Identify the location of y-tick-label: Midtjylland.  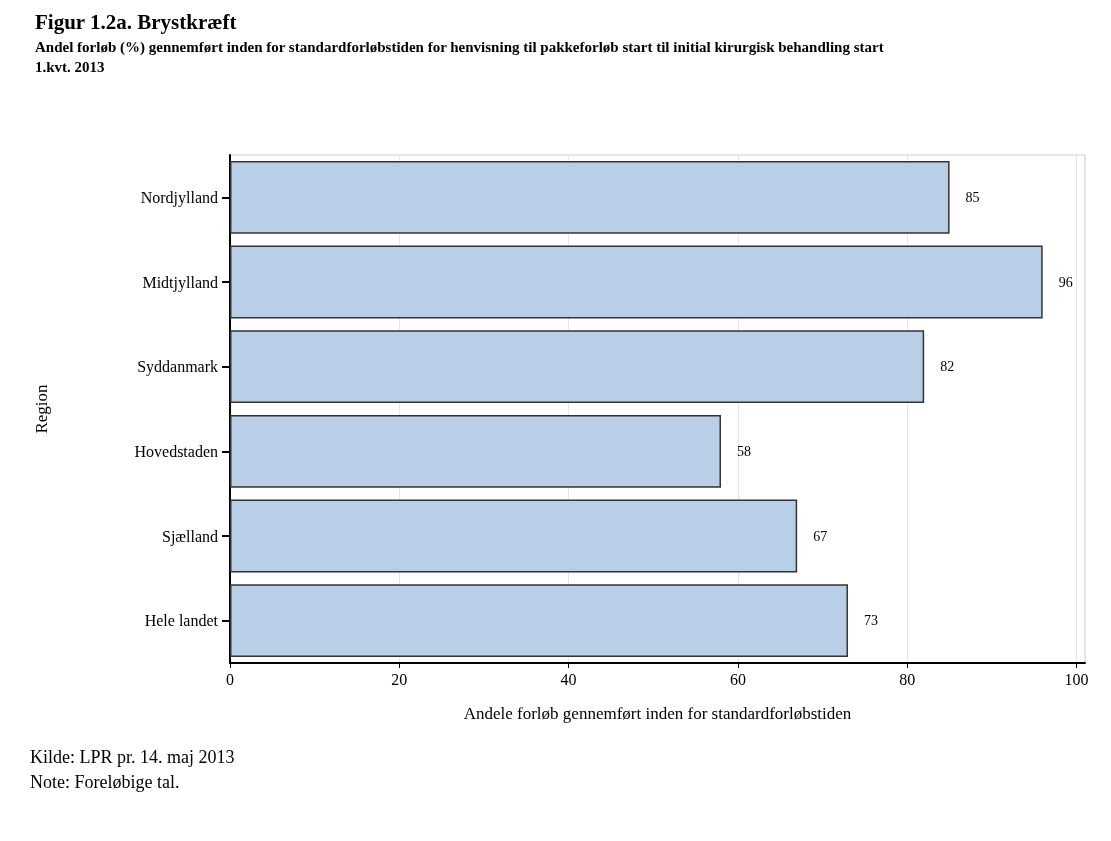
(180, 282).